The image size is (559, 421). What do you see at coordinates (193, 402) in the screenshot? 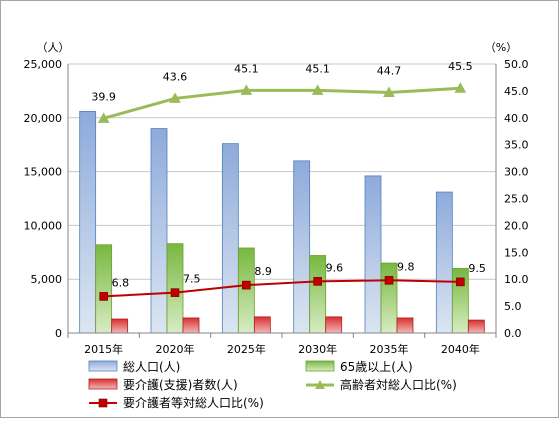
I see `legend-label-4: 要介護者等対総人口比(%)` at bounding box center [193, 402].